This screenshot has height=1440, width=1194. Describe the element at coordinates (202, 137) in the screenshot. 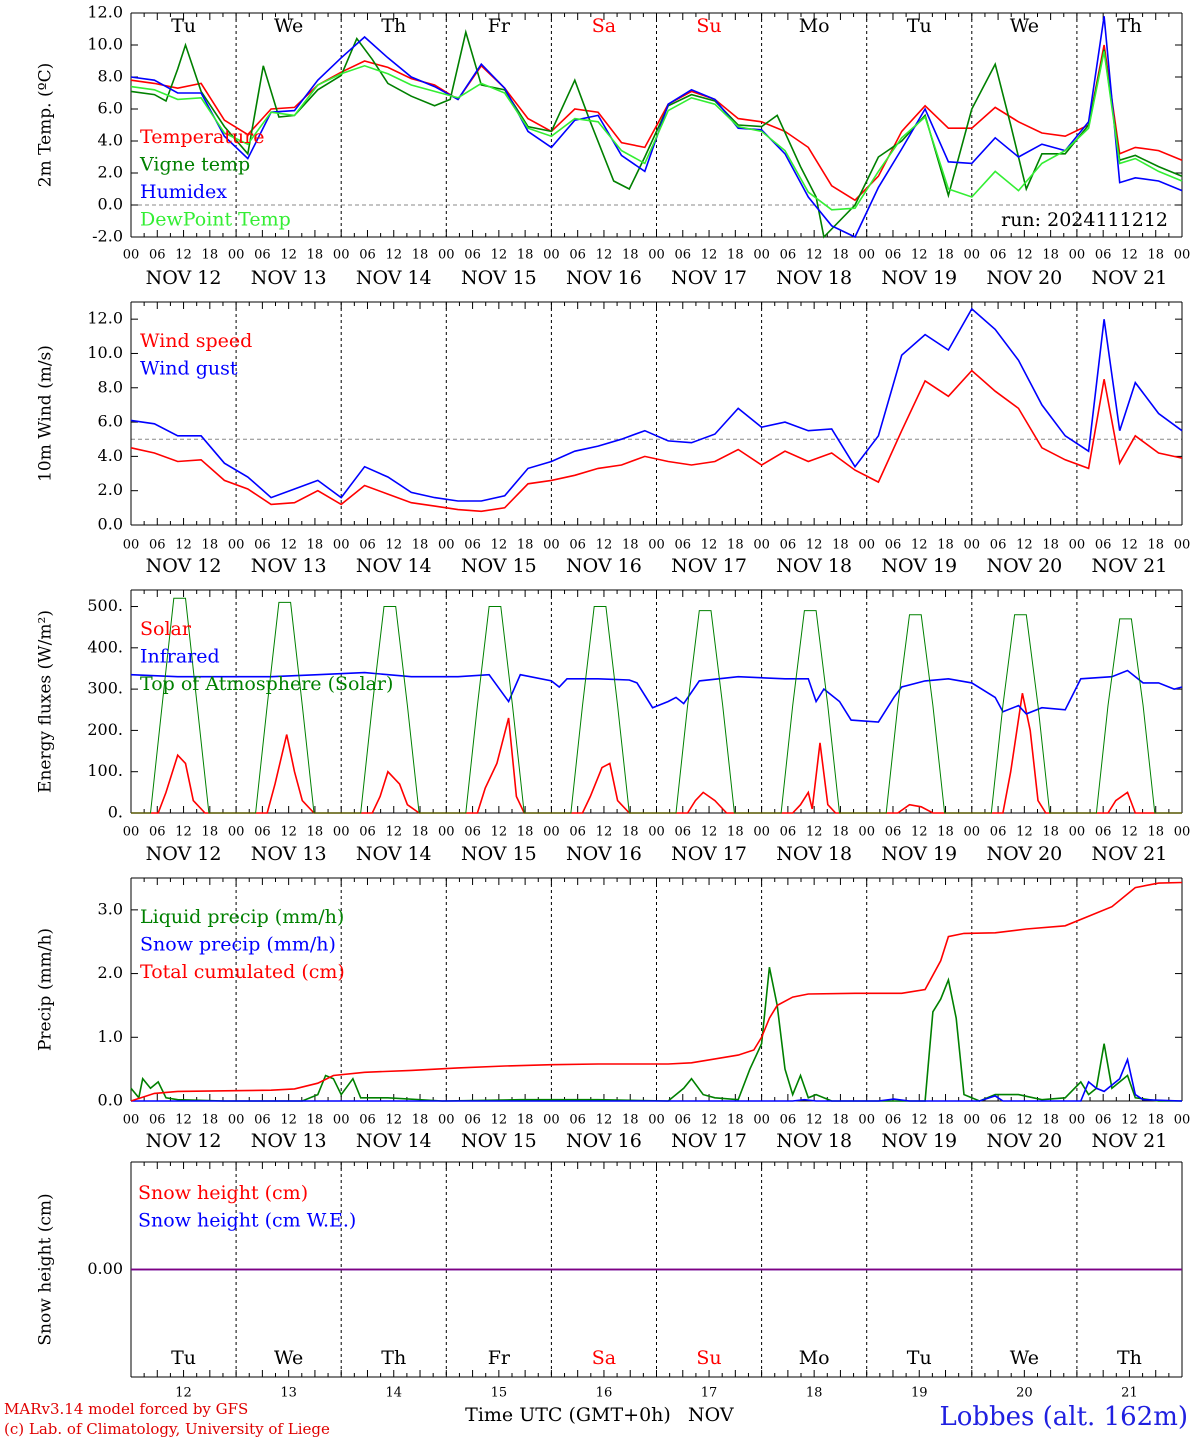

I see `legend-entry: Temperature` at that location.